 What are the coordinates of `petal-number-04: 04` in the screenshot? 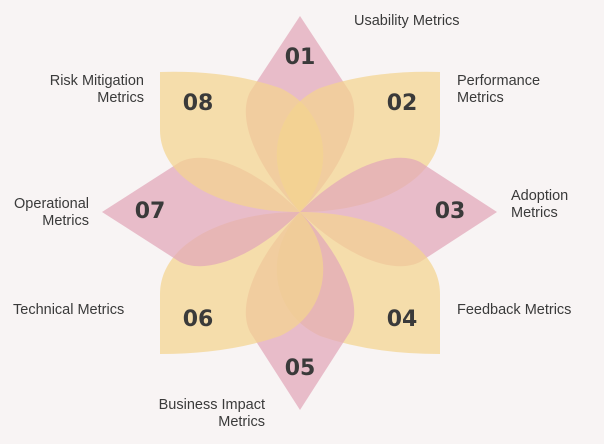 It's located at (402, 319).